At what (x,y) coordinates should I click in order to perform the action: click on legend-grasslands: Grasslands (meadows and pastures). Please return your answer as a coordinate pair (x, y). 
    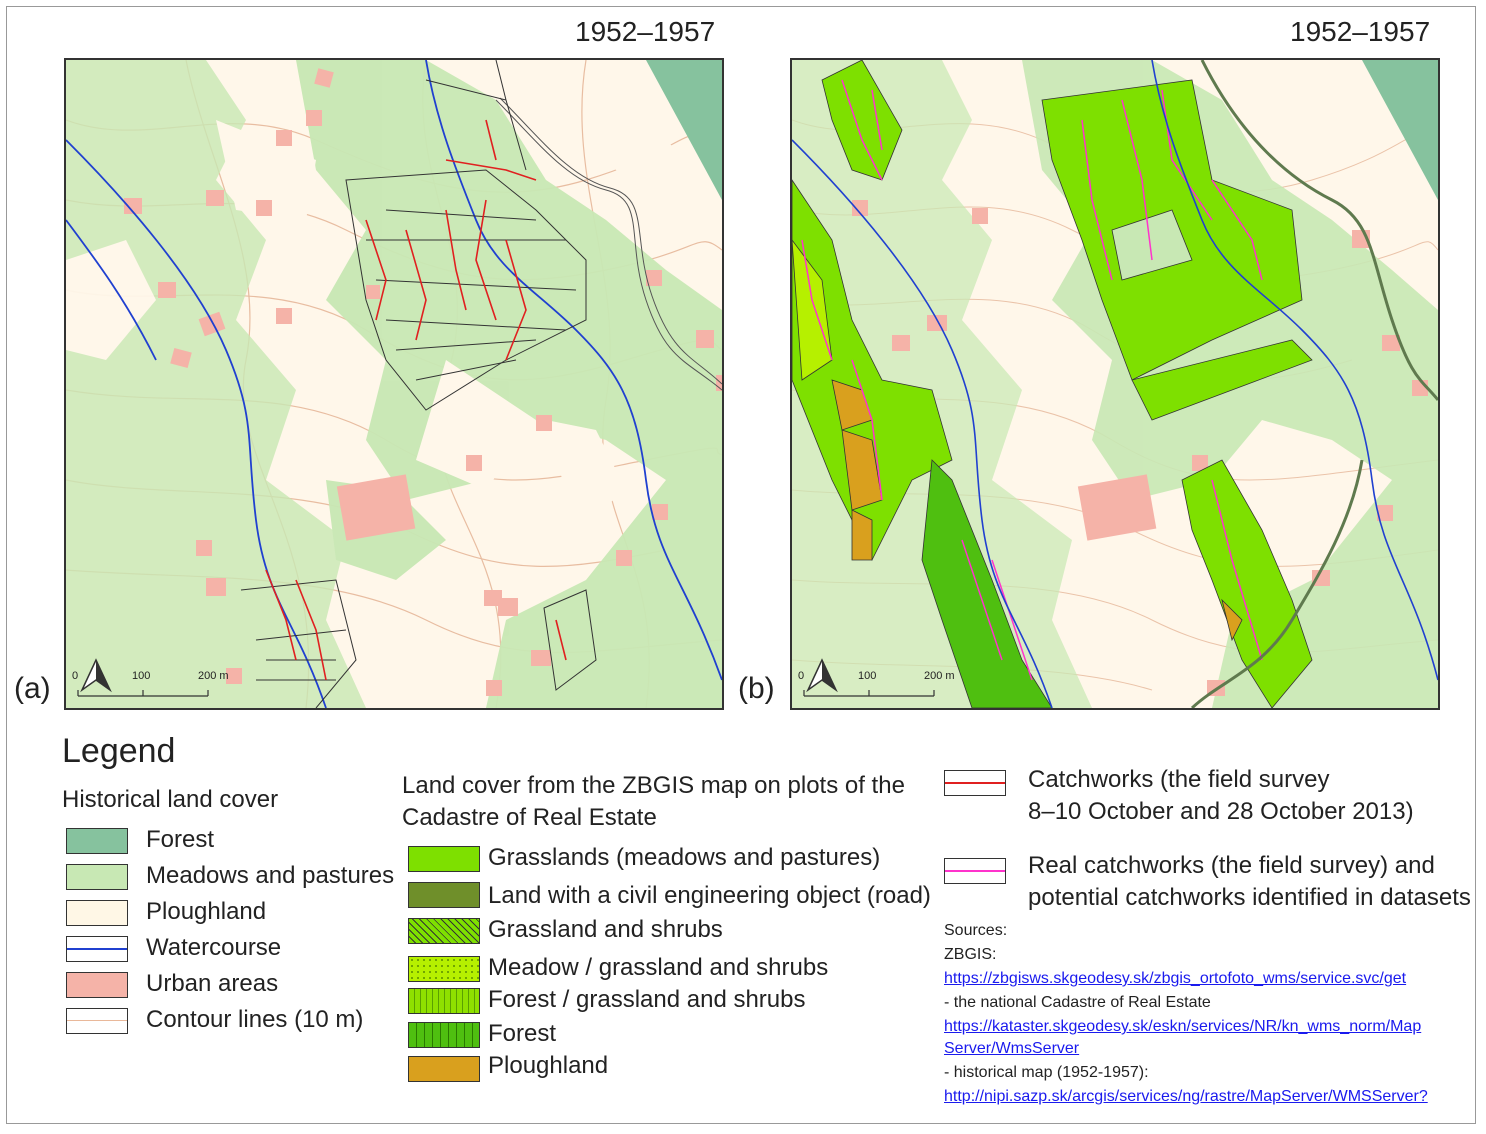
    Looking at the image, I should click on (684, 857).